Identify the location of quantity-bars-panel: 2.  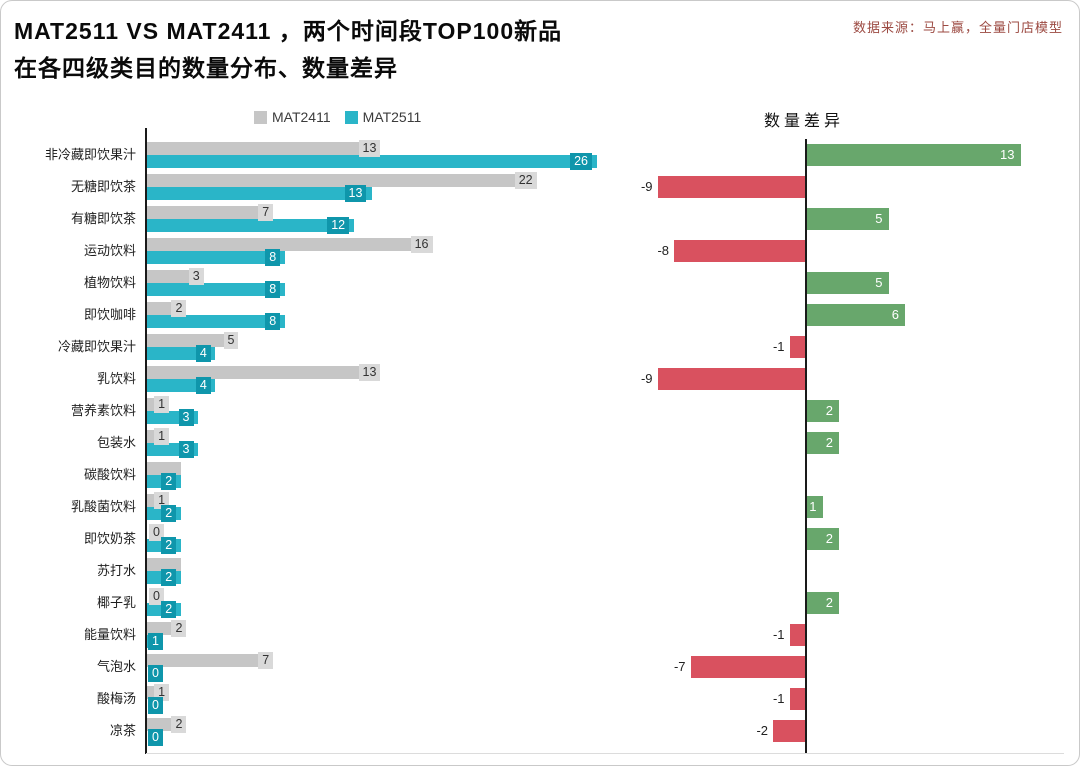
(394, 475).